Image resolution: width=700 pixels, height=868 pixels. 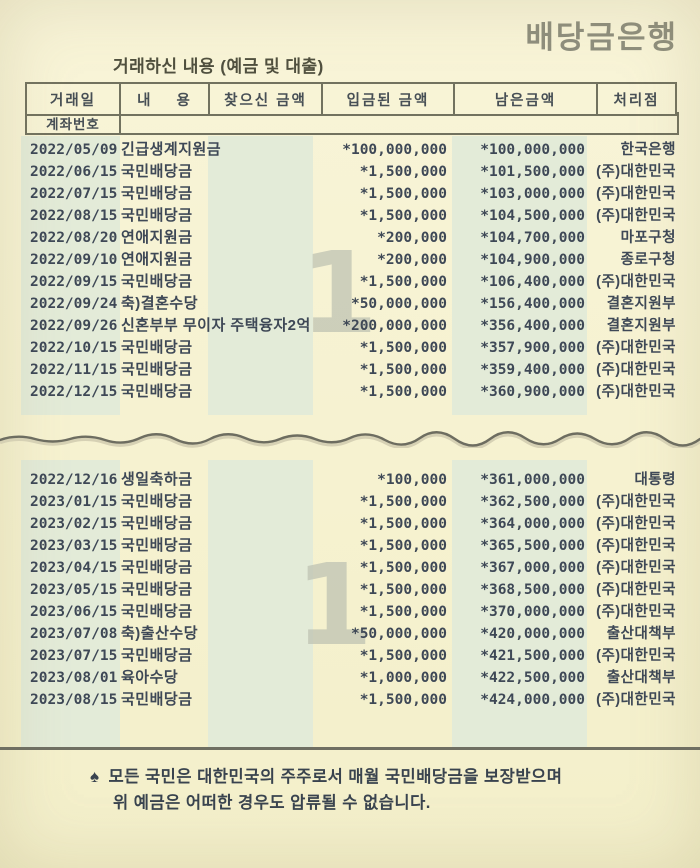 What do you see at coordinates (95, 776) in the screenshot?
I see `spade-icon: ♠` at bounding box center [95, 776].